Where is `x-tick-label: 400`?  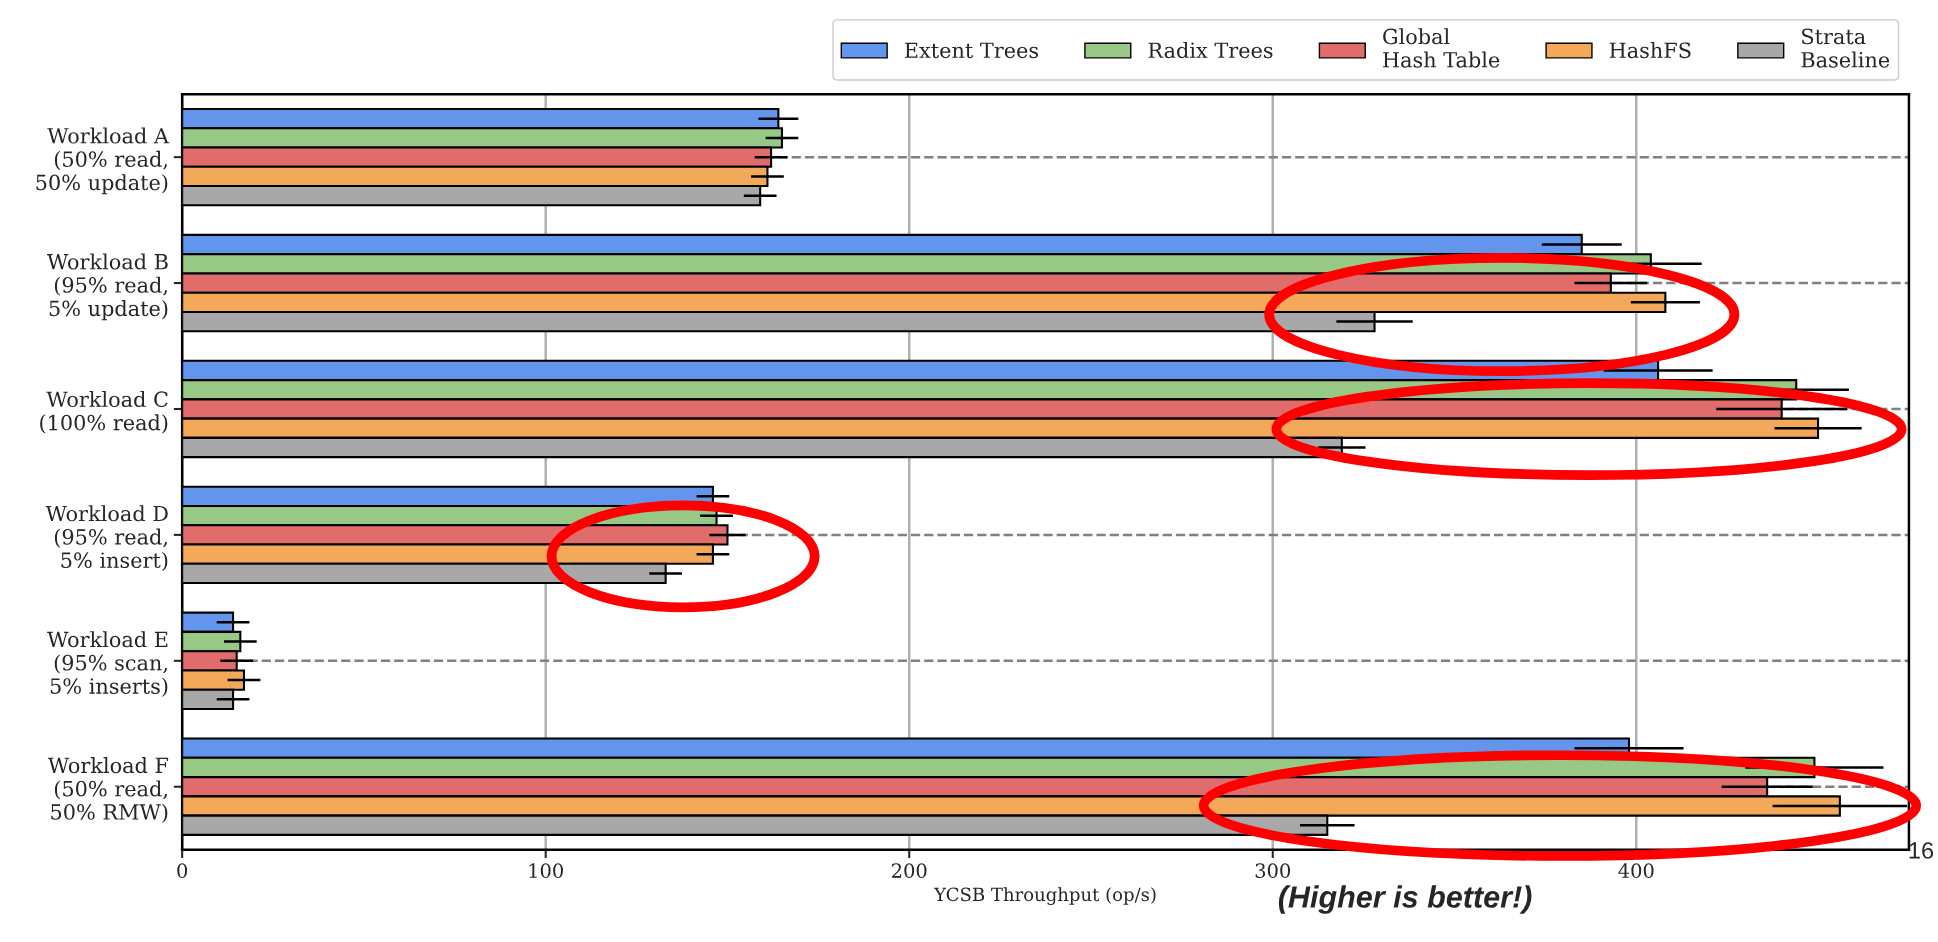 x-tick-label: 400 is located at coordinates (1636, 870).